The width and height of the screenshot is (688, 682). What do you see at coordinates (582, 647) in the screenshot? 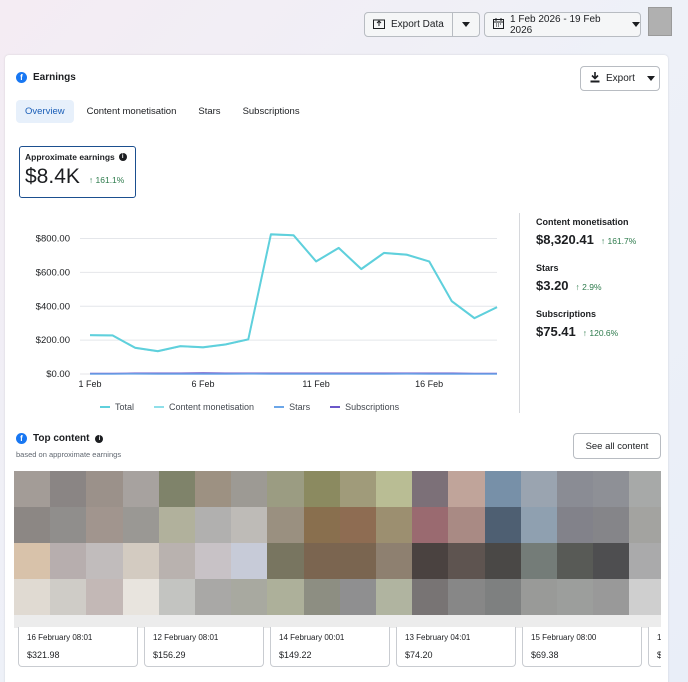
I see `content-card: 15 February 08:00 $69.38` at bounding box center [582, 647].